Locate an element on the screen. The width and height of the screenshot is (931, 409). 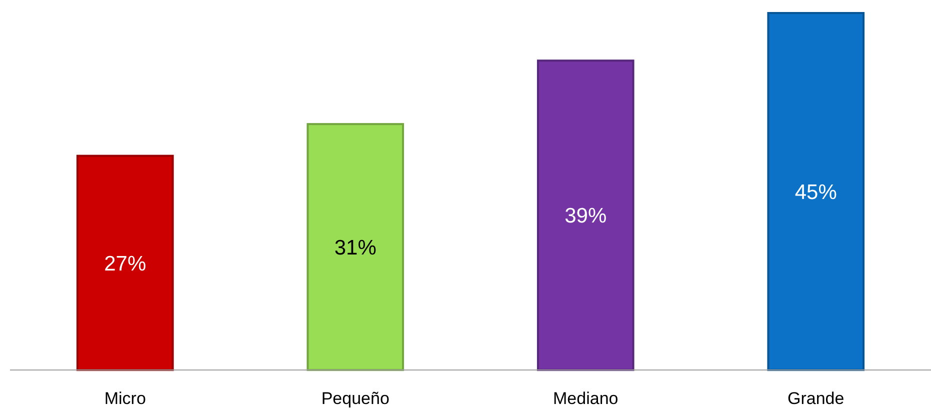
data-label: 27% is located at coordinates (125, 264).